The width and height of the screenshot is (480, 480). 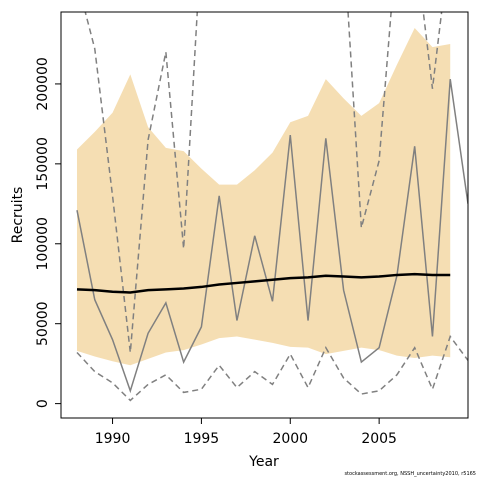 I want to click on median-line, so click(x=263, y=283).